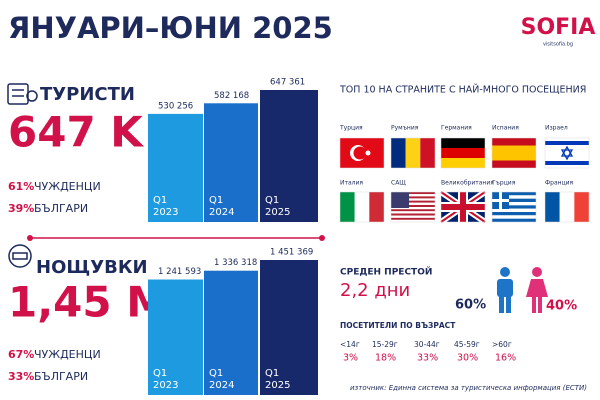  Describe the element at coordinates (22, 94) in the screenshot. I see `tourist-icon` at that location.